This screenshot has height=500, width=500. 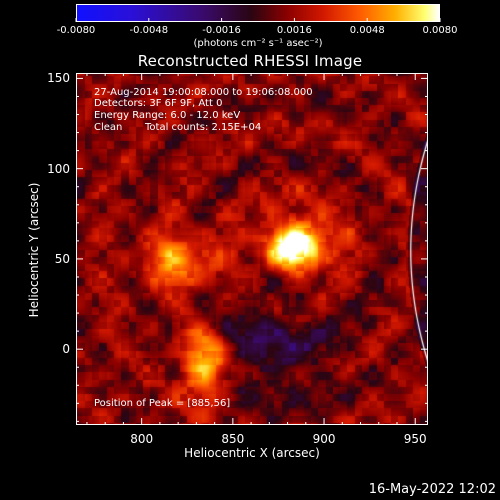 What do you see at coordinates (203, 92) in the screenshot?
I see `annotation-time-range: 27-Aug-2014 19:00:08.000 to 19:06:08.000` at bounding box center [203, 92].